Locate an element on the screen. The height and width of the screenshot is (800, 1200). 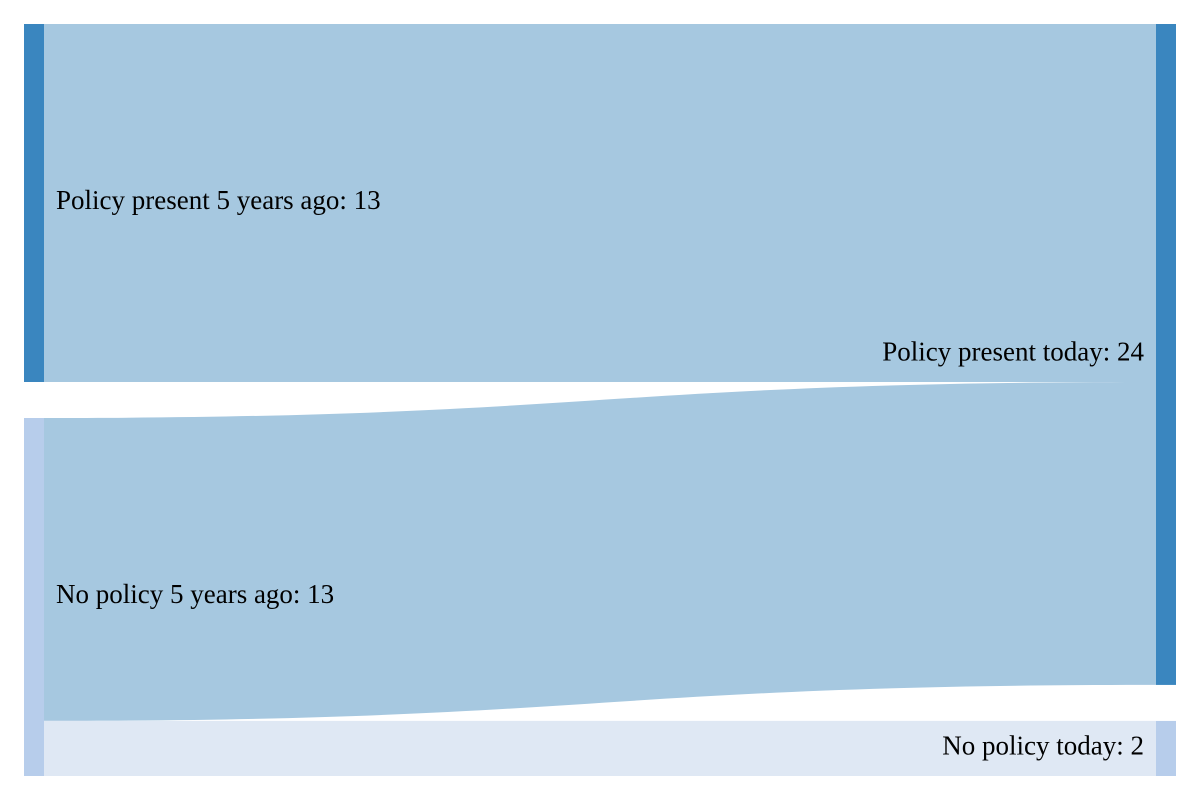
link-src-nopolicy-to-dst-nopolicy is located at coordinates (600, 748).